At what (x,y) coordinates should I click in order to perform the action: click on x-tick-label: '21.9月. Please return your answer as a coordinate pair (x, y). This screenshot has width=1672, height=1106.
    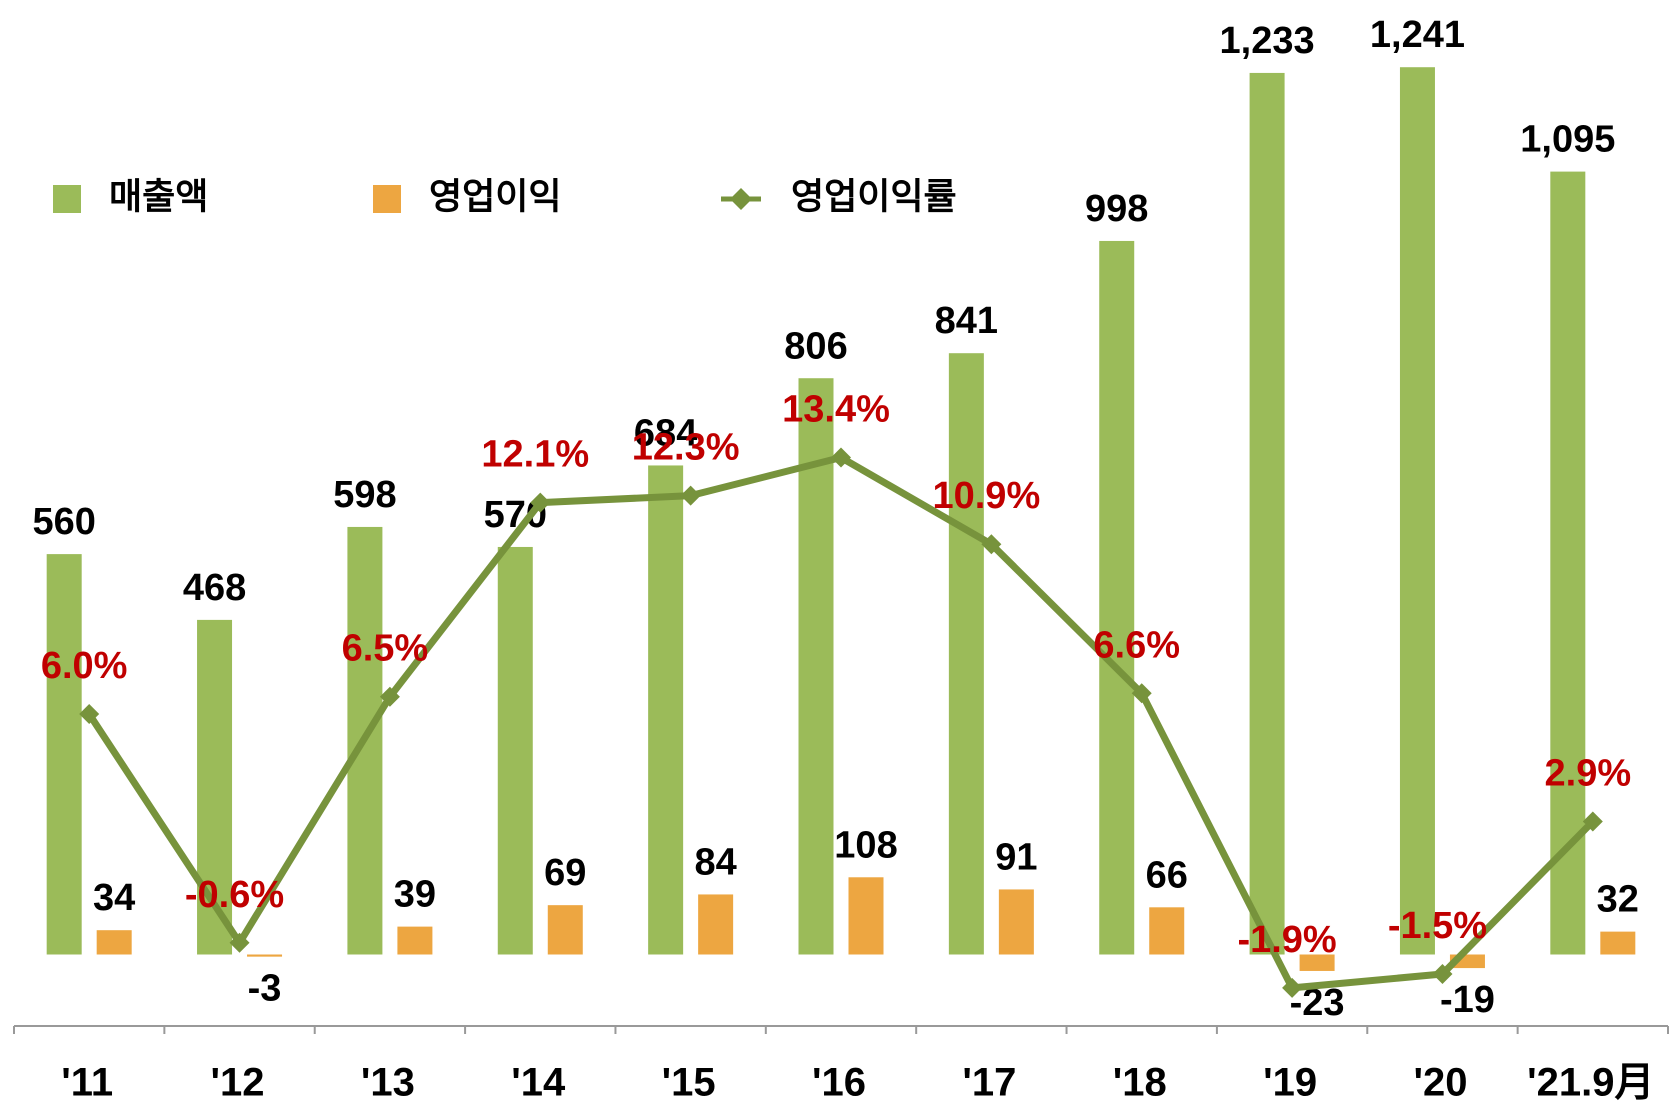
    Looking at the image, I should click on (1590, 1083).